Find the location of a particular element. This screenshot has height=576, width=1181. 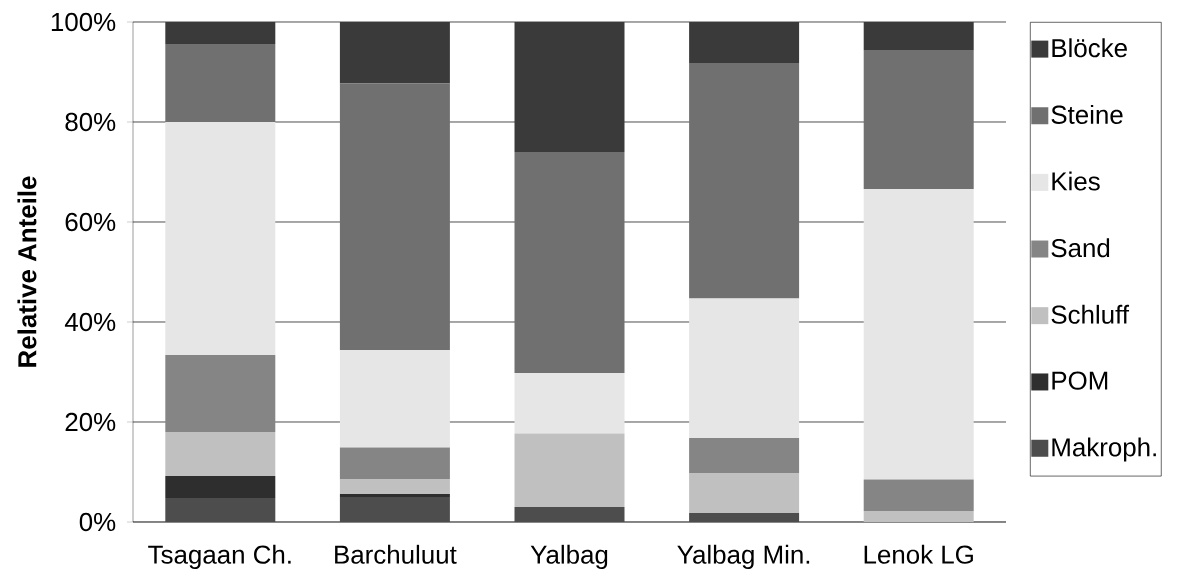

legend-label: Kies is located at coordinates (1076, 181).